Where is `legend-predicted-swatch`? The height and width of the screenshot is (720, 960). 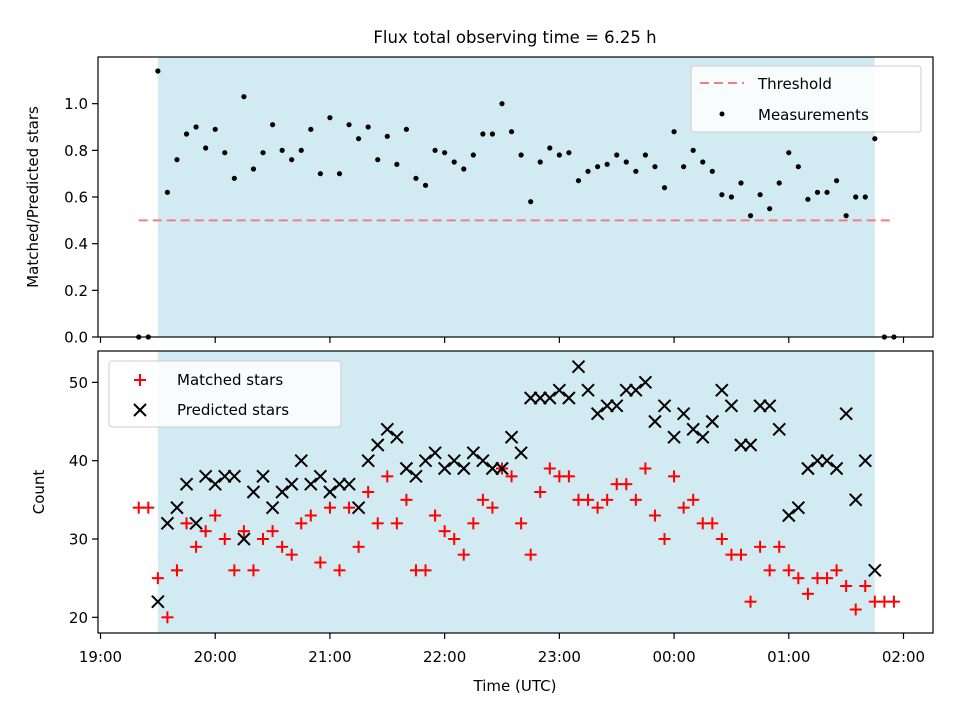
legend-predicted-swatch is located at coordinates (140, 410).